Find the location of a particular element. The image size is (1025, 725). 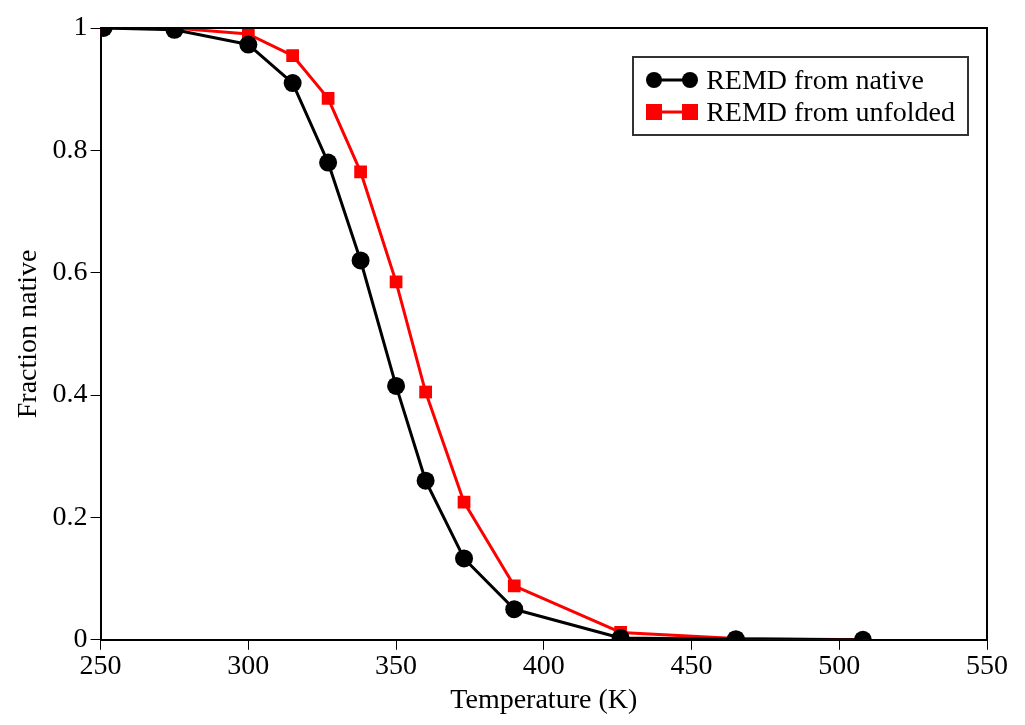

x-tick-label: 500 is located at coordinates (839, 664).